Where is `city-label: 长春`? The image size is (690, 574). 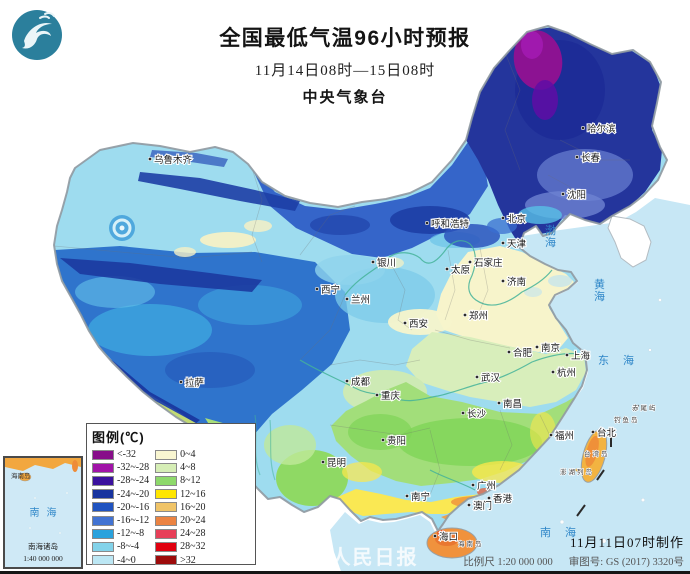
city-label: 长春 is located at coordinates (591, 158).